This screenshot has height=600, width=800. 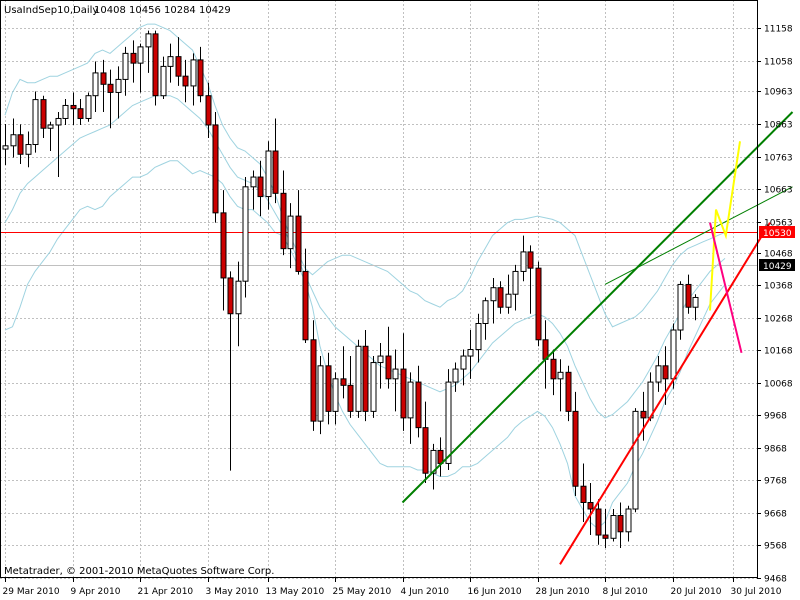 What do you see at coordinates (777, 267) in the screenshot?
I see `price-badge-label: 10429` at bounding box center [777, 267].